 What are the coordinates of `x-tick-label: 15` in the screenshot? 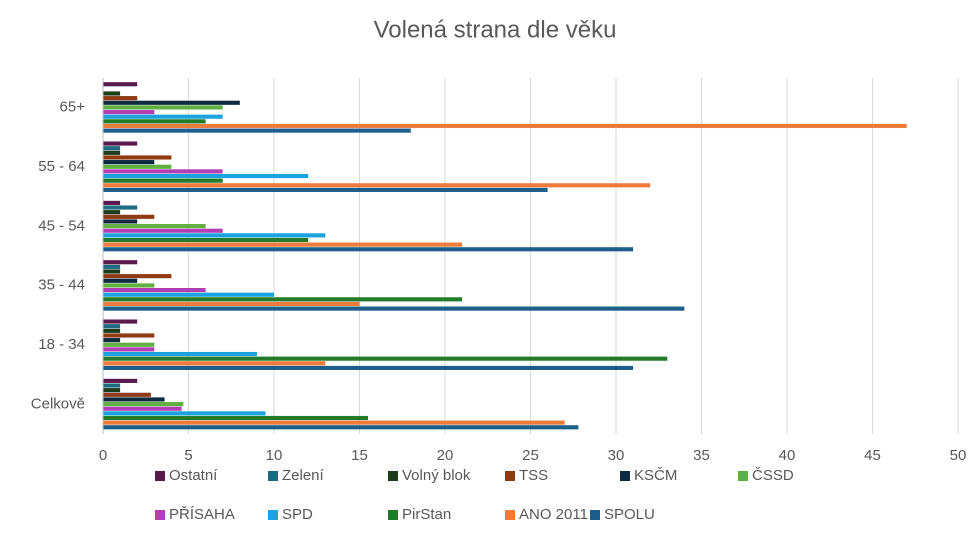 It's located at (359, 455).